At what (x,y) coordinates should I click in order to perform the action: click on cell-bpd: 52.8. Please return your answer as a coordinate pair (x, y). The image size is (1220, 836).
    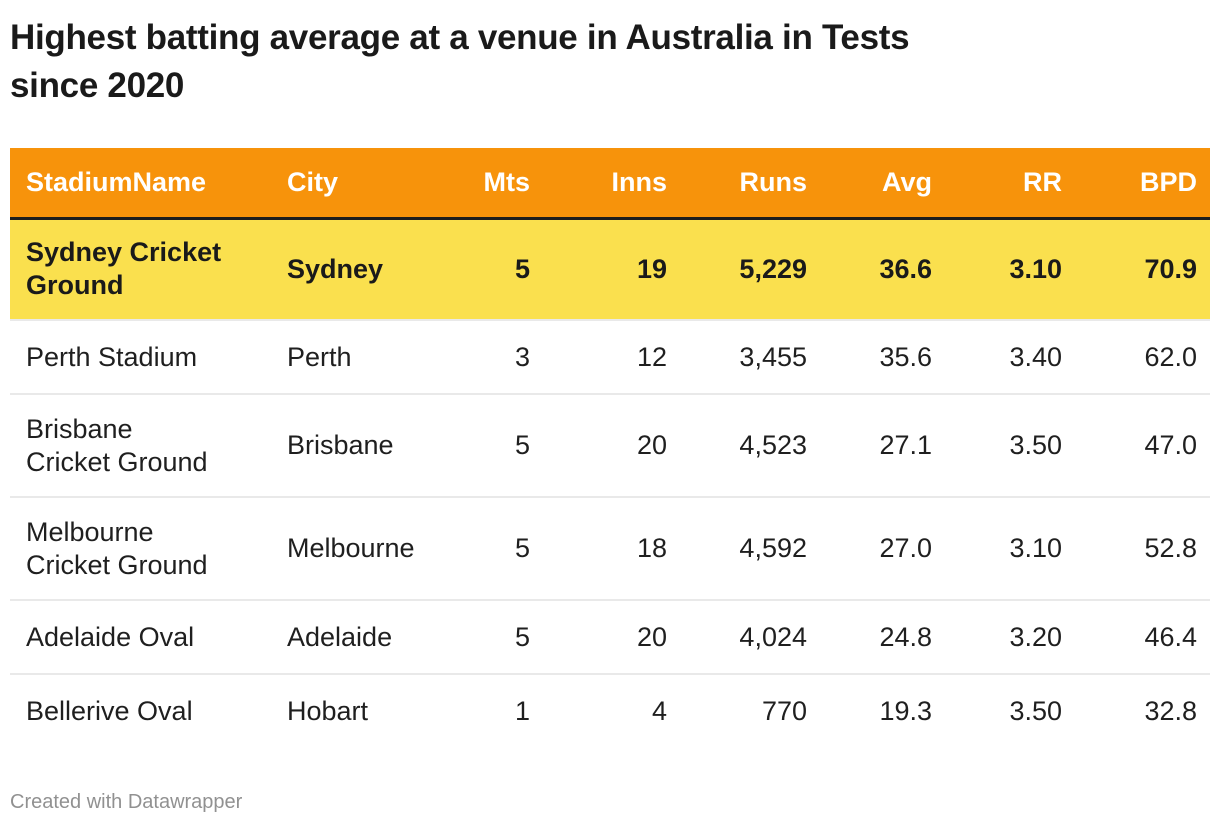
    Looking at the image, I should click on (1142, 549).